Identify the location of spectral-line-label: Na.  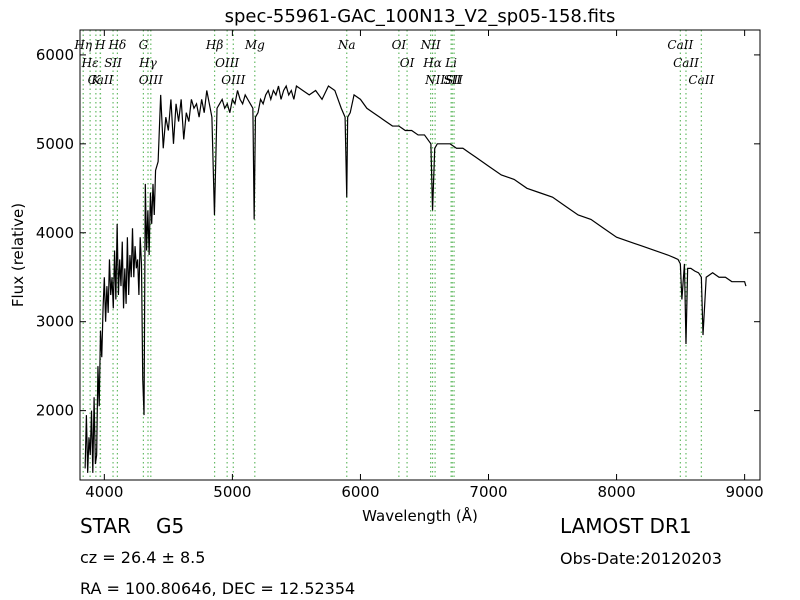
(346, 45).